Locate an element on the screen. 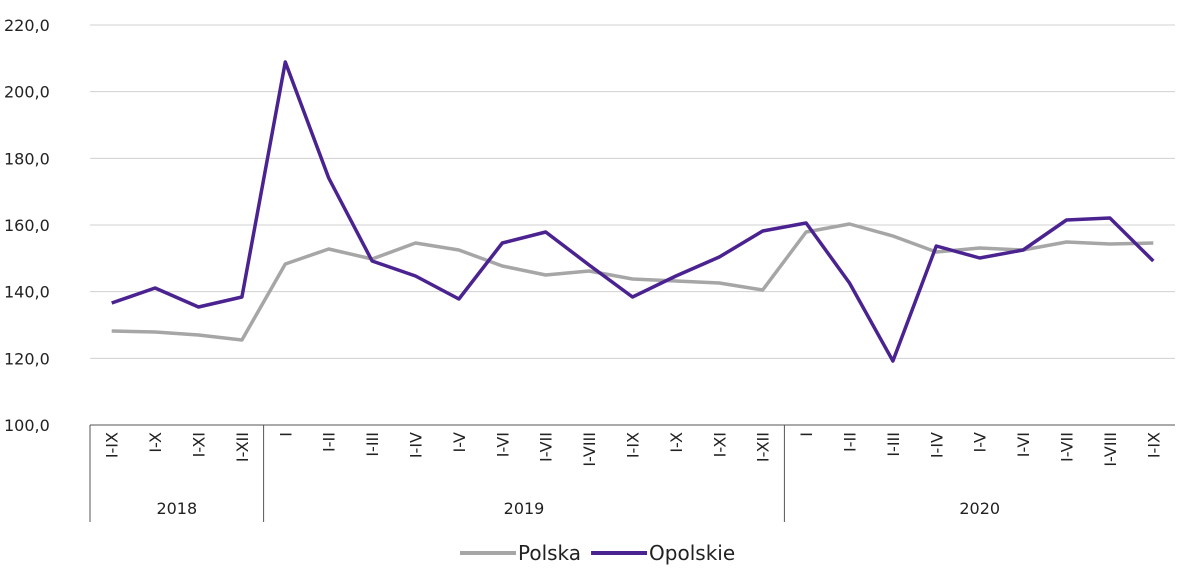  y-tick-label: 120,0 is located at coordinates (27, 358).